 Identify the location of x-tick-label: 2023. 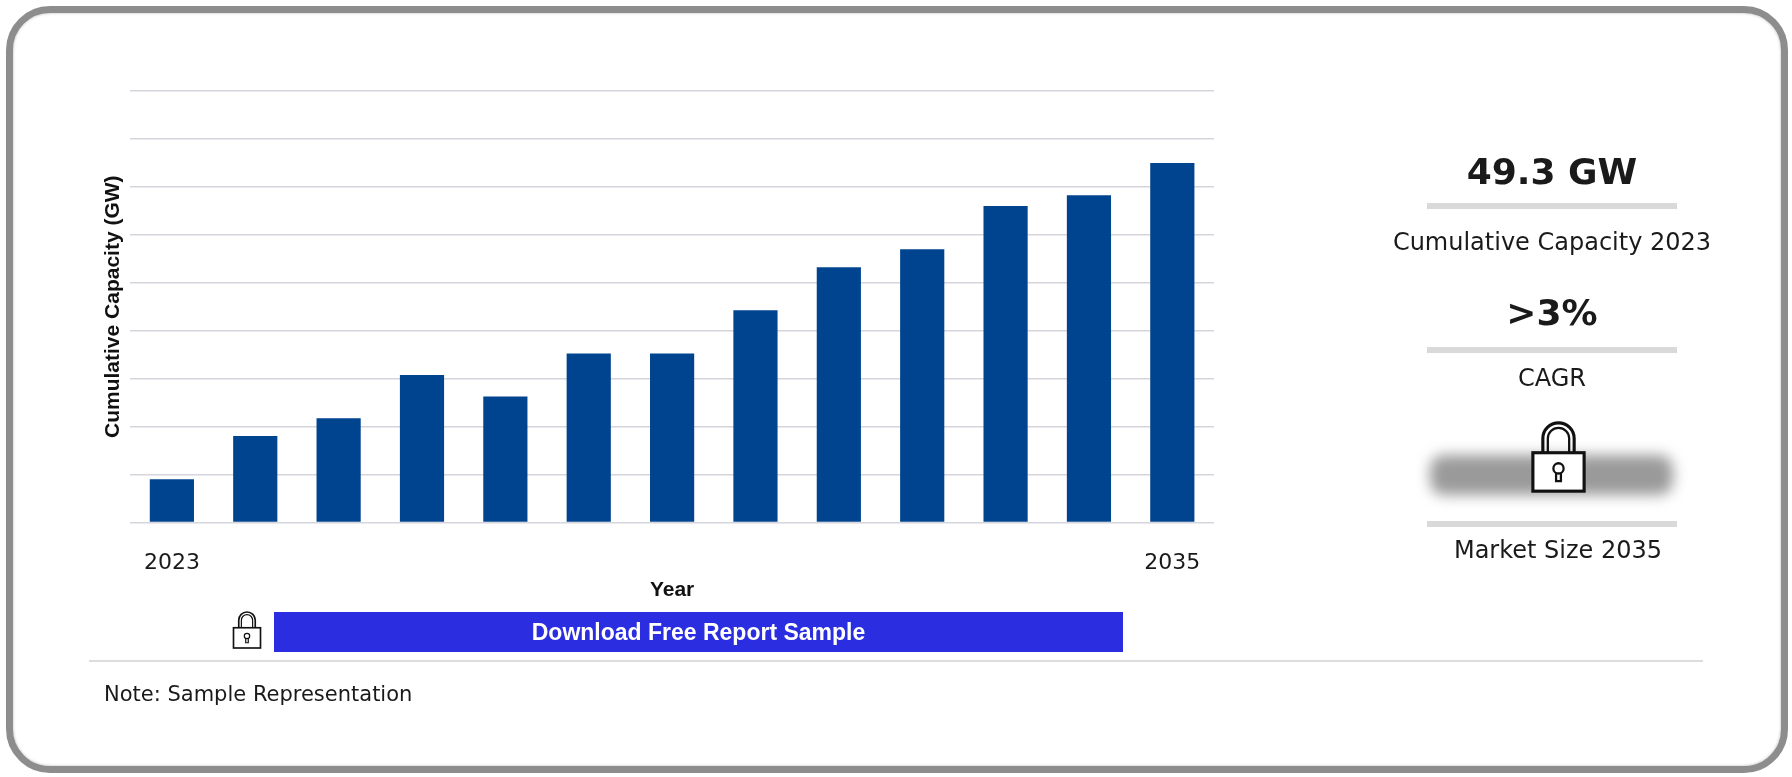
(171, 562).